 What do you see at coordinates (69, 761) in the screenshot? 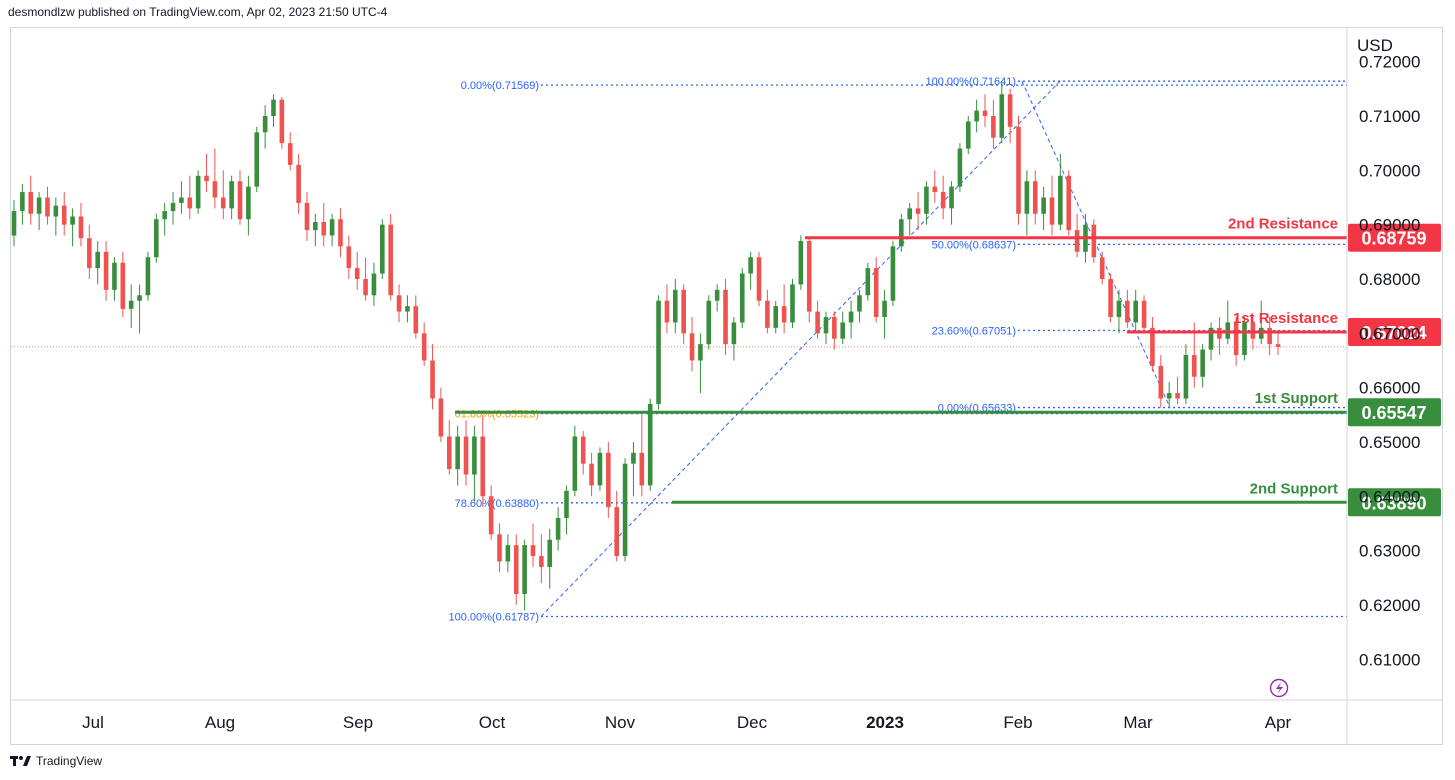
I see `footer-brand: TradingView` at bounding box center [69, 761].